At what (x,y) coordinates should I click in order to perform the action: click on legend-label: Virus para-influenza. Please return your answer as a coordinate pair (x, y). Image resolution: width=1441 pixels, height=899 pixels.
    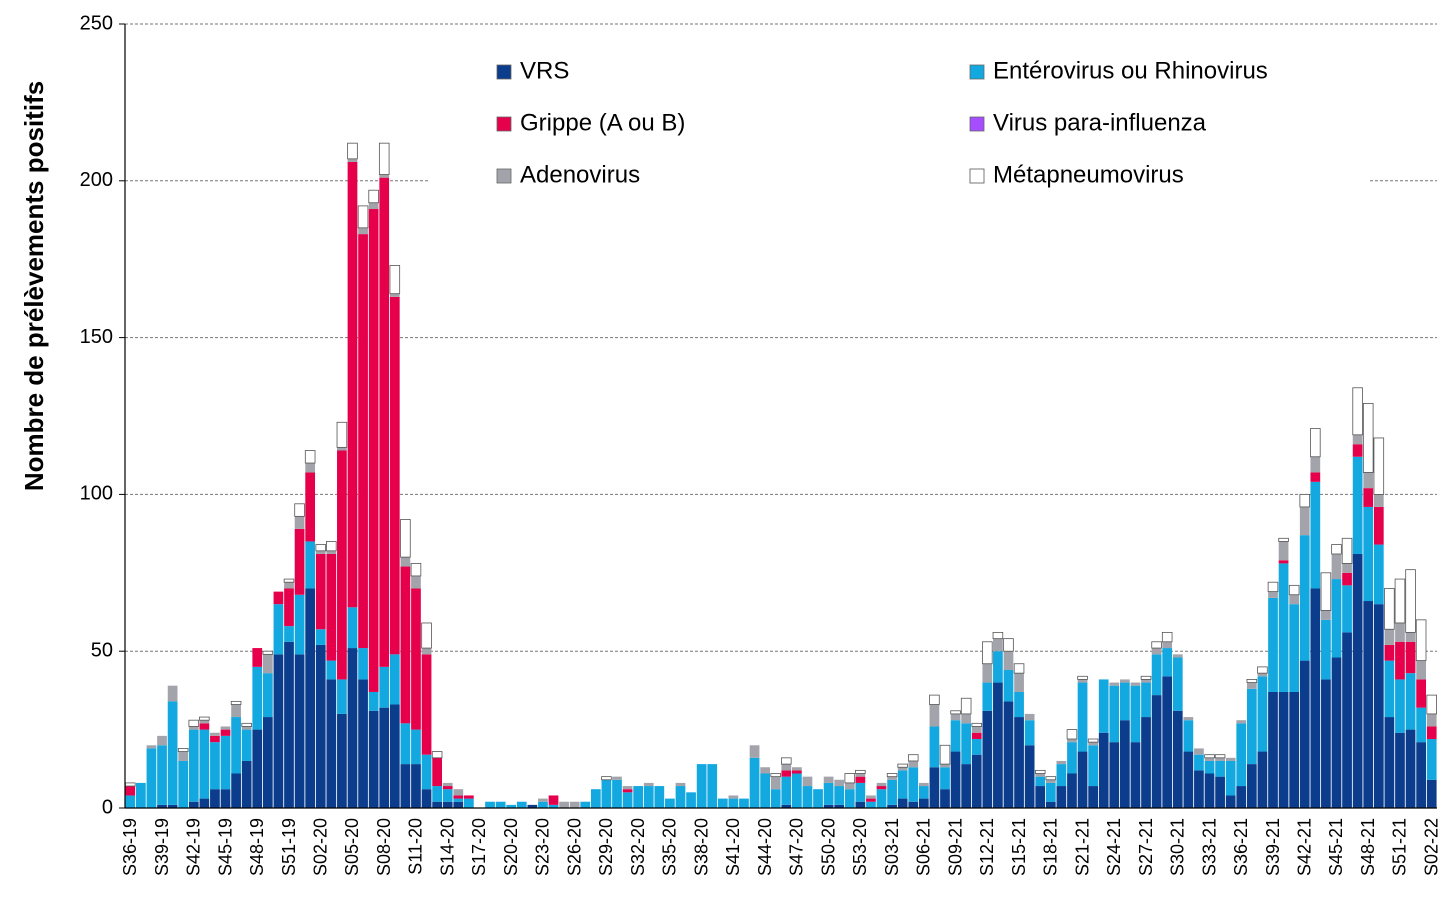
    Looking at the image, I should click on (1100, 122).